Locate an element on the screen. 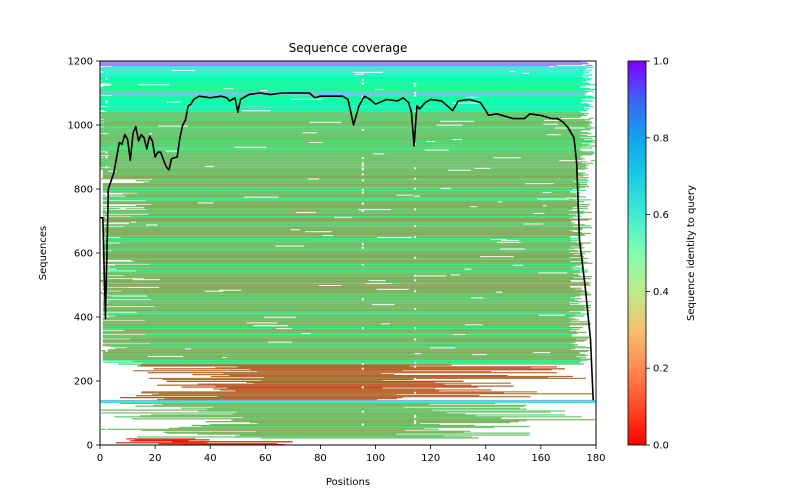  colorbar-tick-label: 0.6 is located at coordinates (661, 215).